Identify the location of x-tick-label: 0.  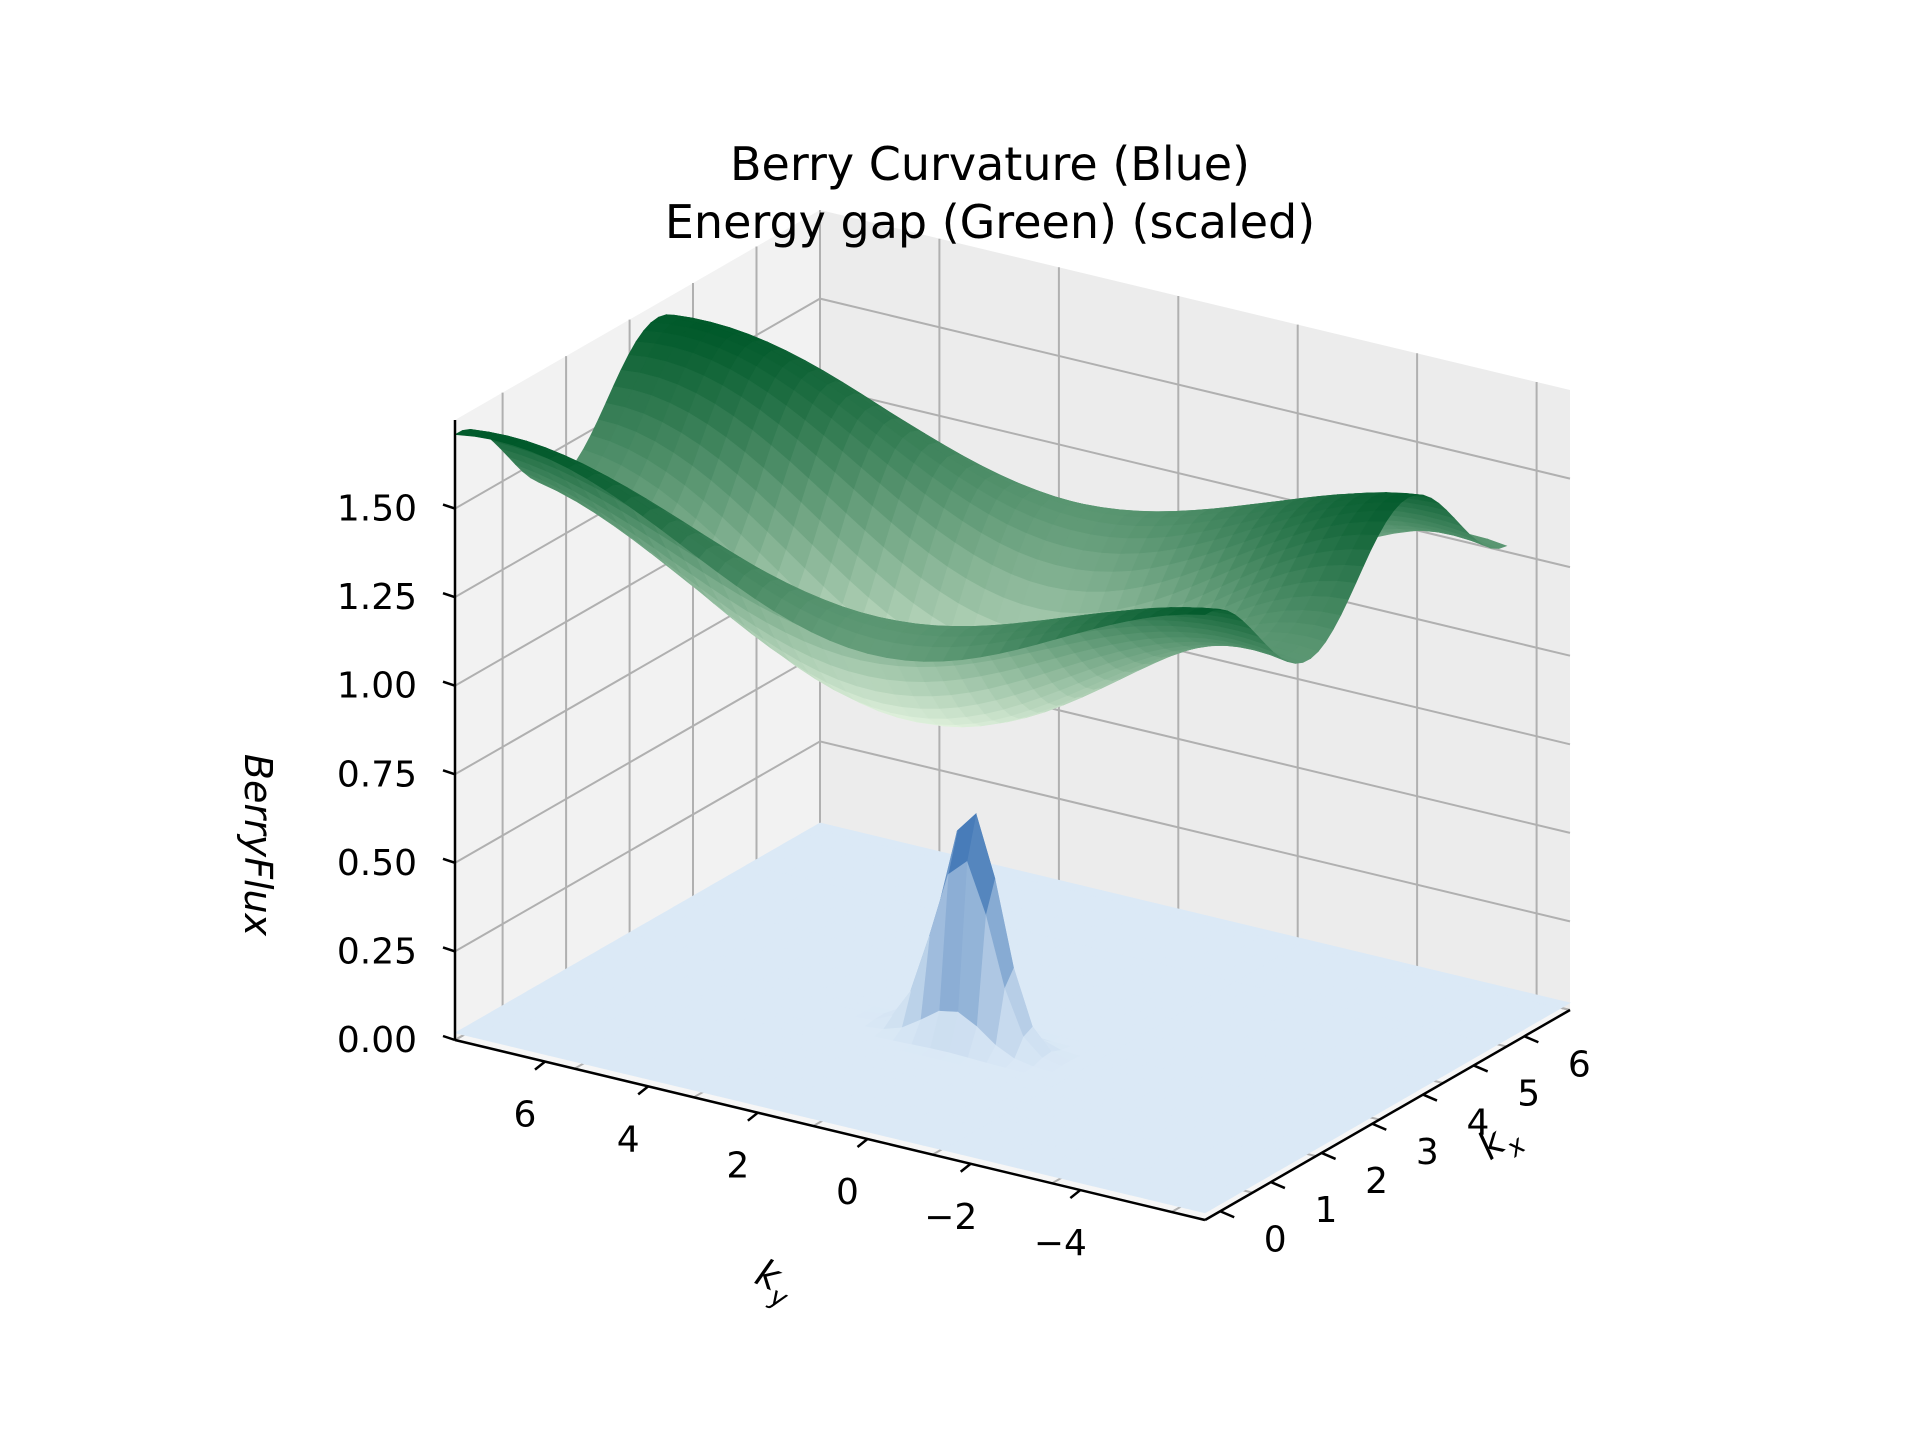
(1275, 1239).